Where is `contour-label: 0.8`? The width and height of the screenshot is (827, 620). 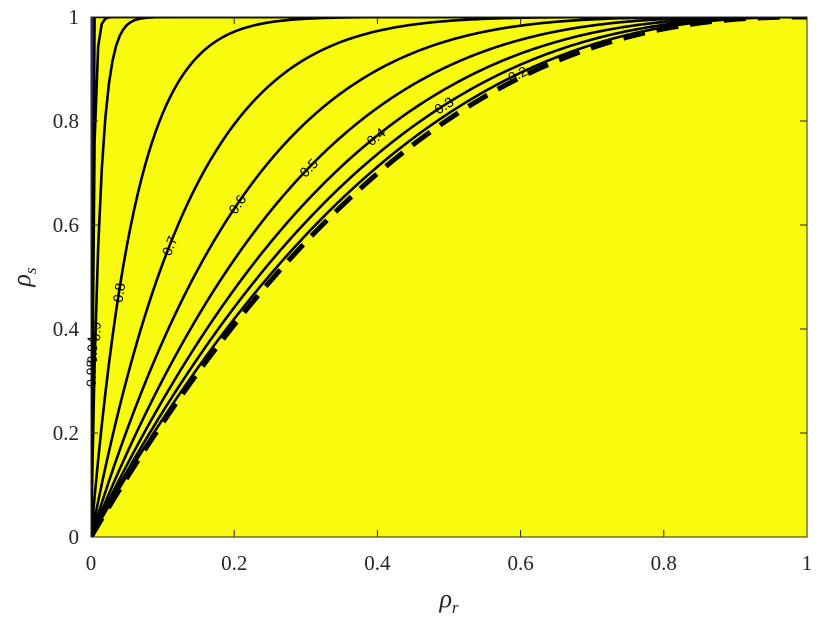 contour-label: 0.8 is located at coordinates (118, 293).